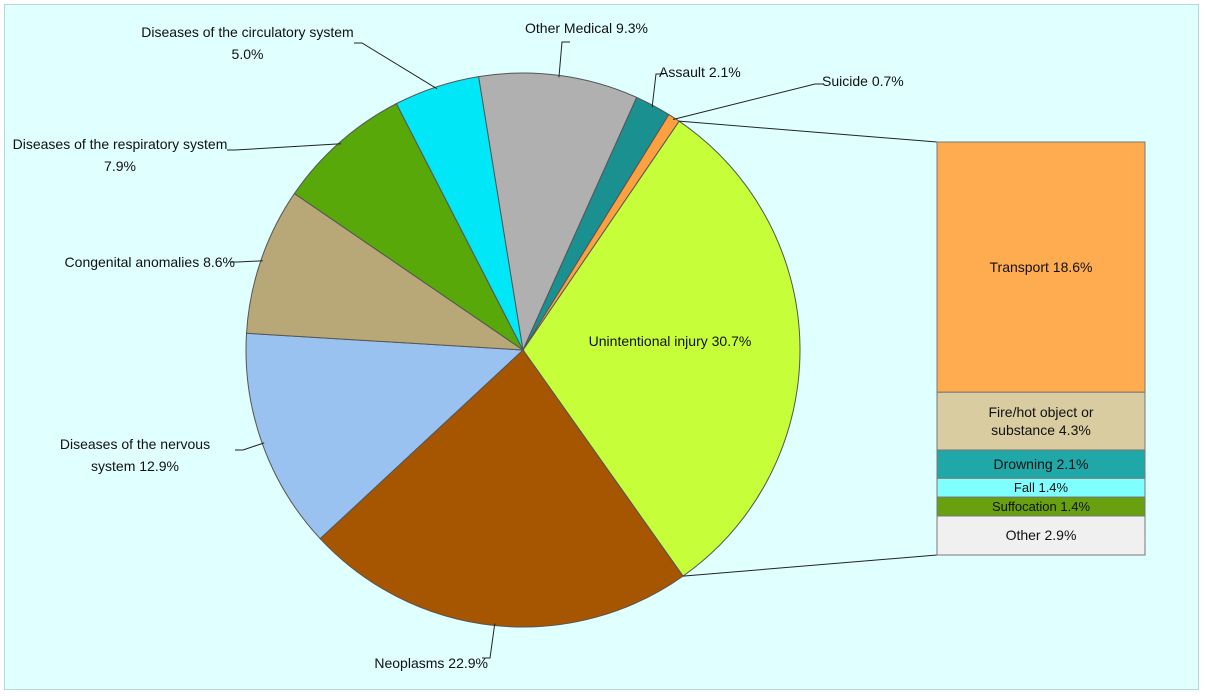 This screenshot has width=1205, height=696. I want to click on label-category: Neoplasms, so click(409, 663).